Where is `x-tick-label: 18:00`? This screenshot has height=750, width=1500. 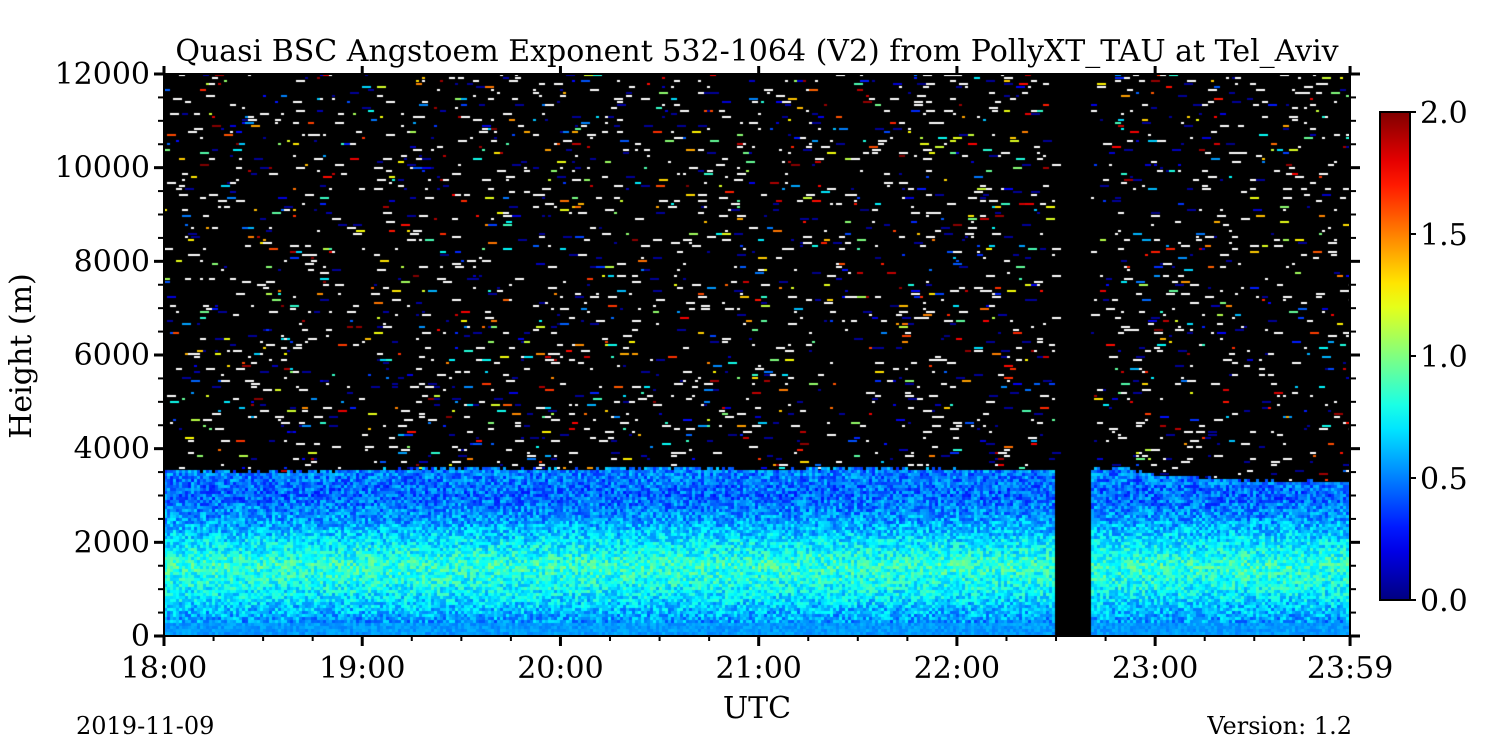 x-tick-label: 18:00 is located at coordinates (164, 668).